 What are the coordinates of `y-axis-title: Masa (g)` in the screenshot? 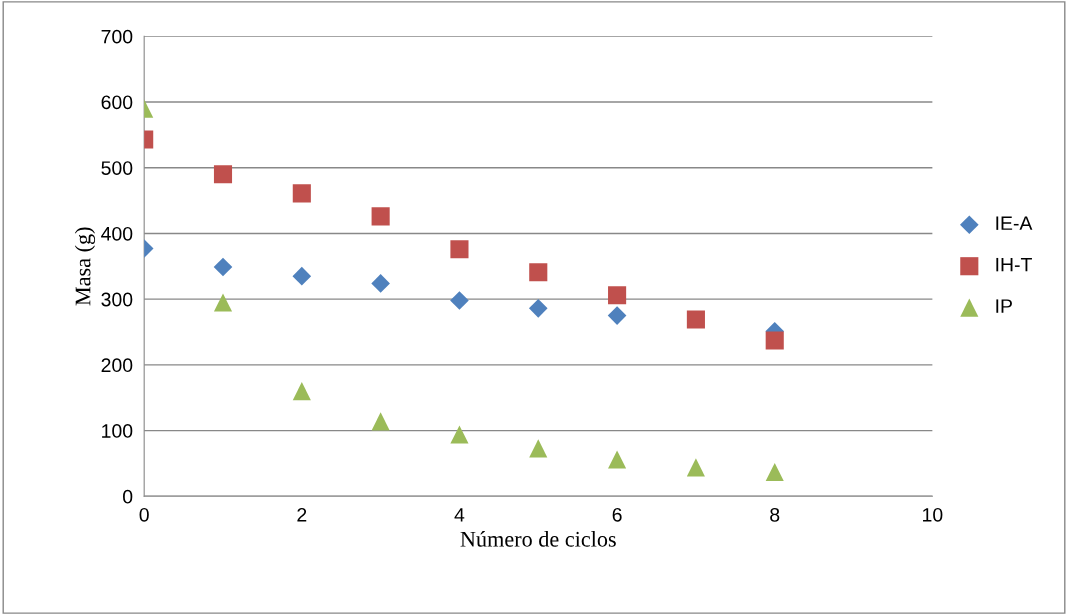 It's located at (85, 266).